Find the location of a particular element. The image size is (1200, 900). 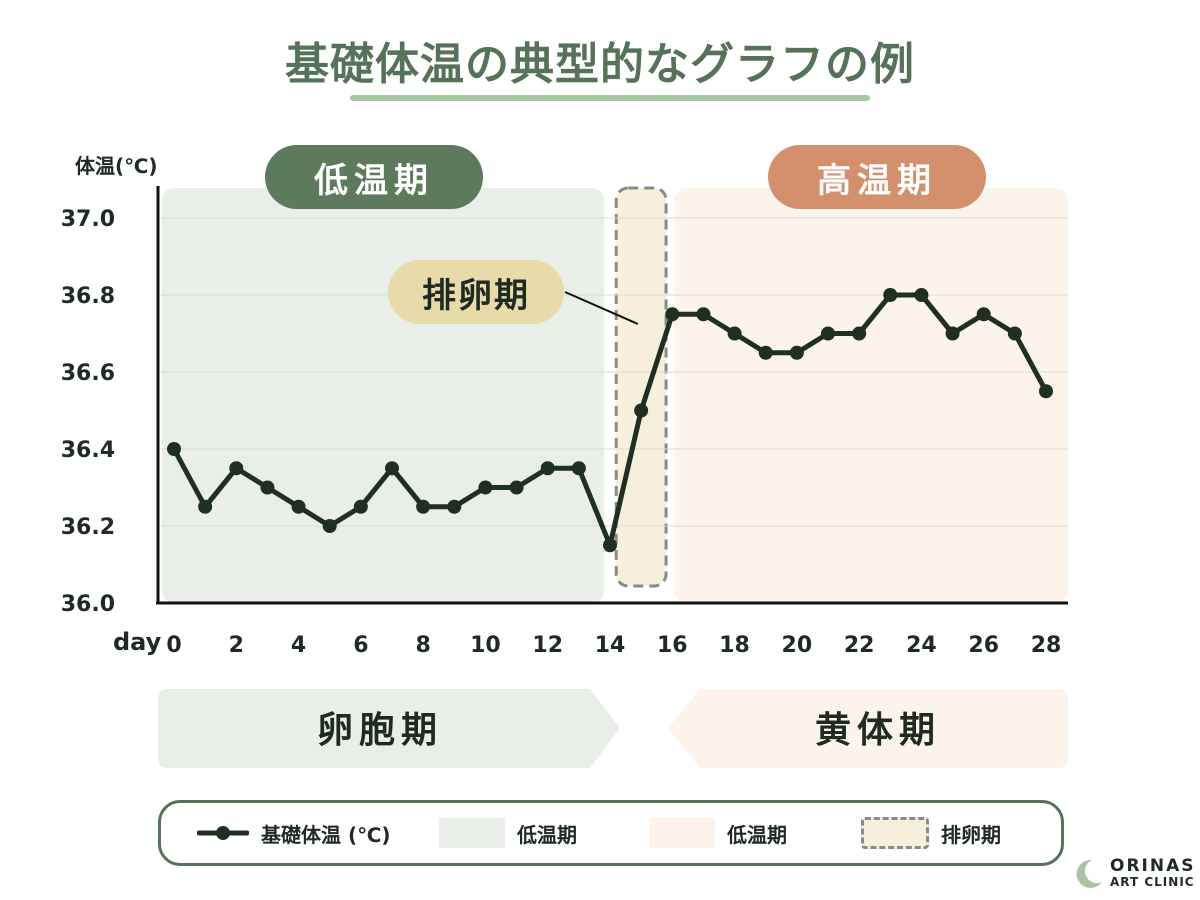

y-tick-label: 36.8 is located at coordinates (88, 296).